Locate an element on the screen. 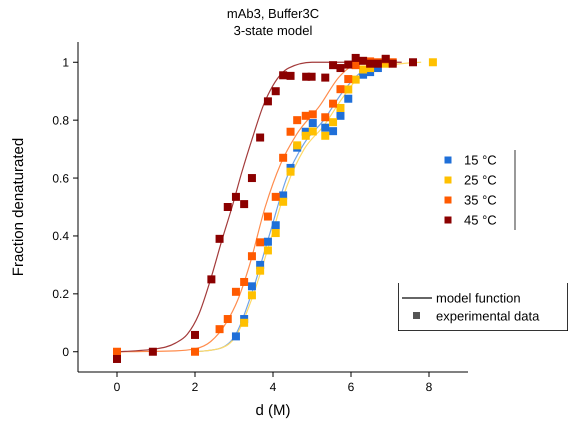 Image resolution: width=569 pixels, height=435 pixels. y-tick-label: 0.8 is located at coordinates (61, 120).